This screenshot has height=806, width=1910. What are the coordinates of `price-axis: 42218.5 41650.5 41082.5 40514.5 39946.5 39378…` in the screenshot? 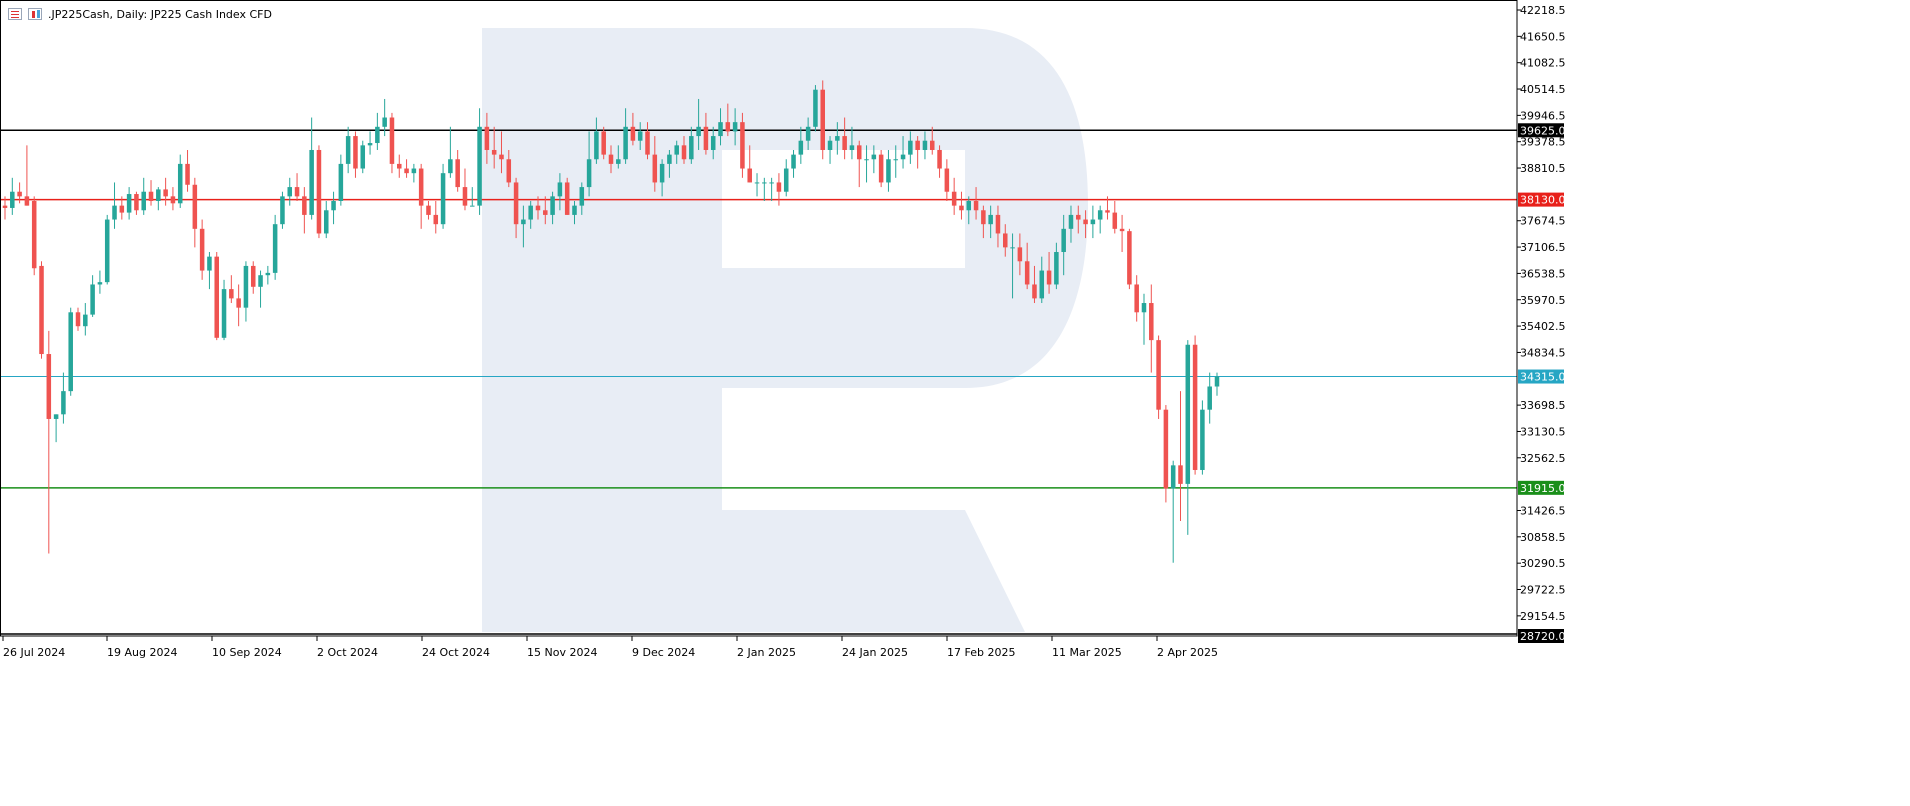 It's located at (1541, 323).